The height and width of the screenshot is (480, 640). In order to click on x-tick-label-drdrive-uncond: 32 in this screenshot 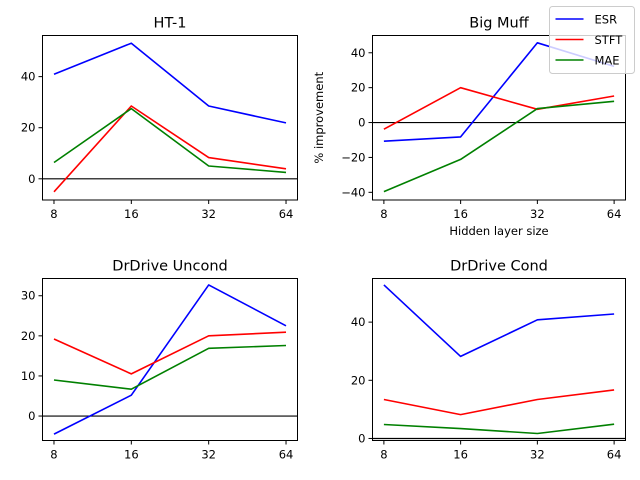, I will do `click(208, 455)`.